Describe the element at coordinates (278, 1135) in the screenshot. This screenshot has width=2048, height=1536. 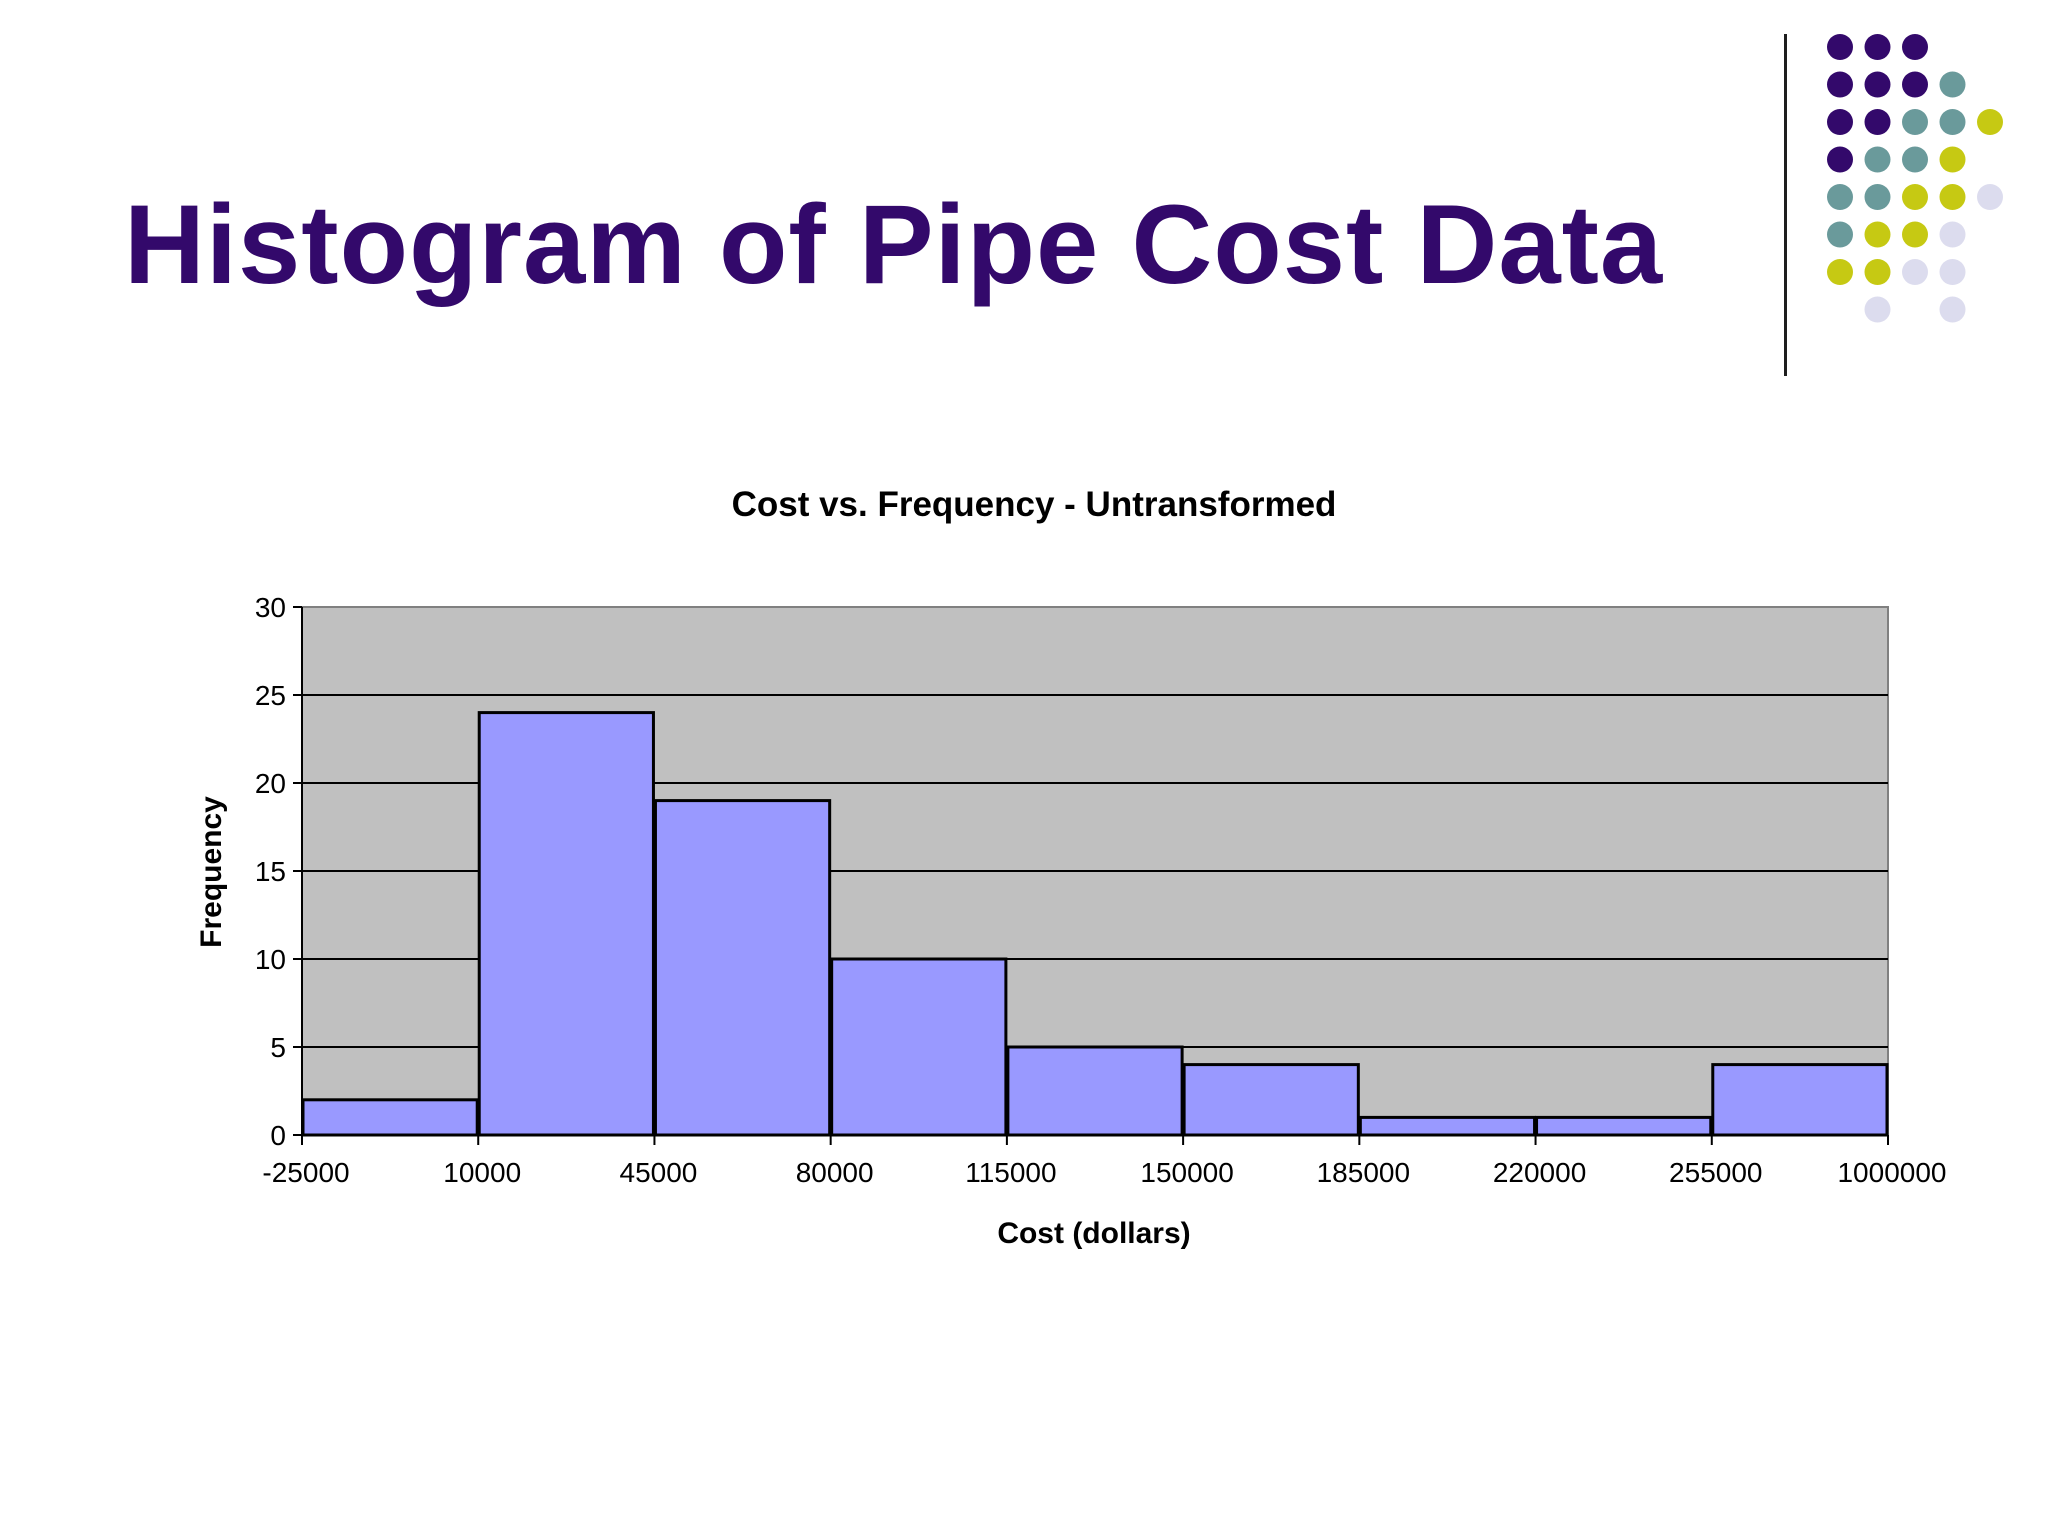
I see `y-tick-label: 0` at that location.